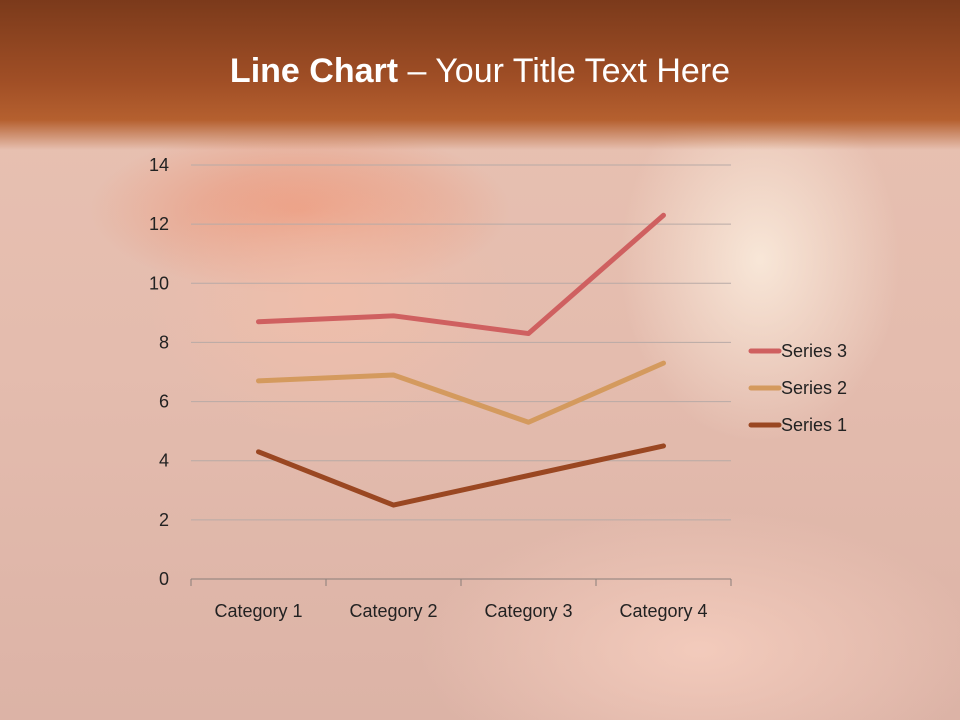 The width and height of the screenshot is (960, 720). What do you see at coordinates (564, 71) in the screenshot?
I see `title-rest: – Your Title Text Here` at bounding box center [564, 71].